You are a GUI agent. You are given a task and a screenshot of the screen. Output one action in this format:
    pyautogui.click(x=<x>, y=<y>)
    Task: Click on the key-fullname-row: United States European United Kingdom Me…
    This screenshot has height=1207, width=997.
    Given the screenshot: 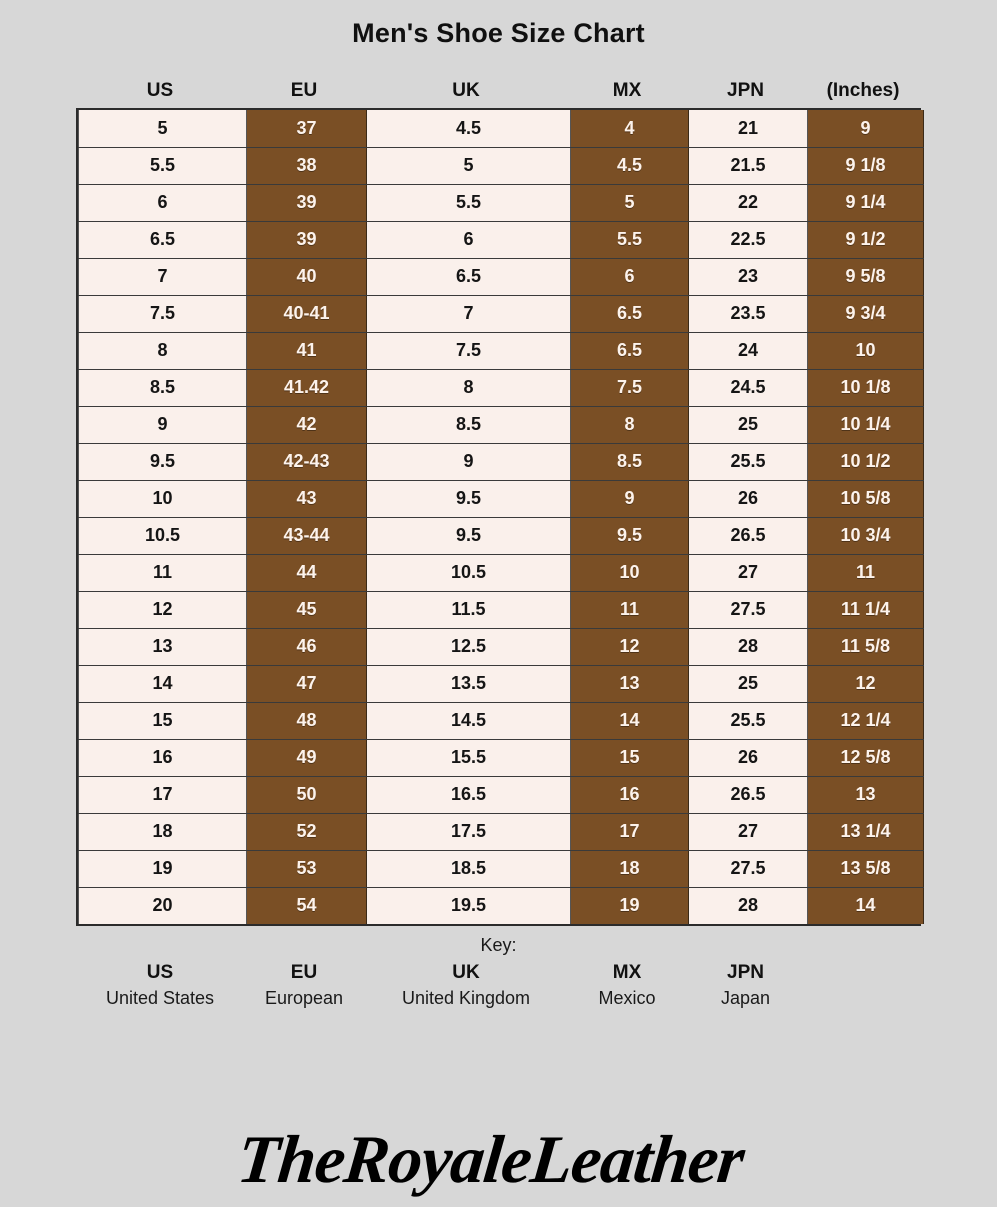 What is the action you would take?
    pyautogui.click(x=498, y=998)
    